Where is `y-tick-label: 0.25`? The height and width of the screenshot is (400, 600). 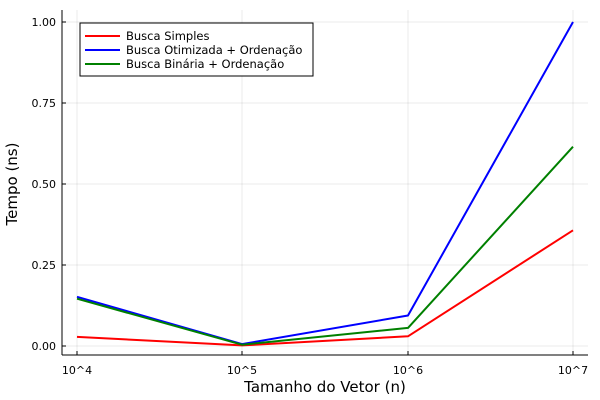 y-tick-label: 0.25 is located at coordinates (44, 265).